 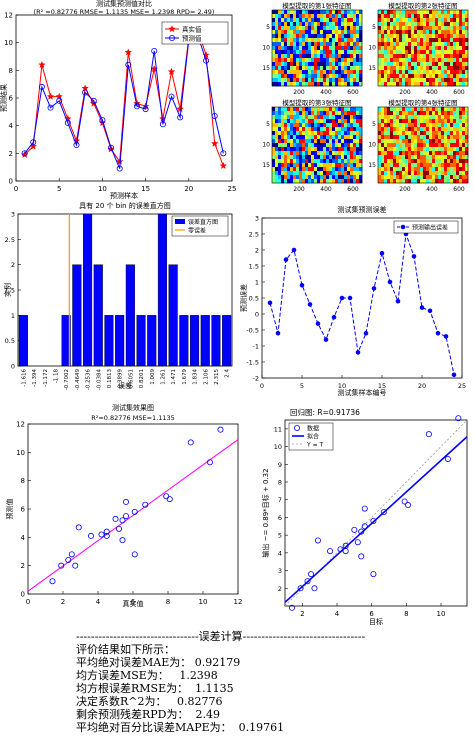 I want to click on y-tick-label: 4, so click(x=23, y=538).